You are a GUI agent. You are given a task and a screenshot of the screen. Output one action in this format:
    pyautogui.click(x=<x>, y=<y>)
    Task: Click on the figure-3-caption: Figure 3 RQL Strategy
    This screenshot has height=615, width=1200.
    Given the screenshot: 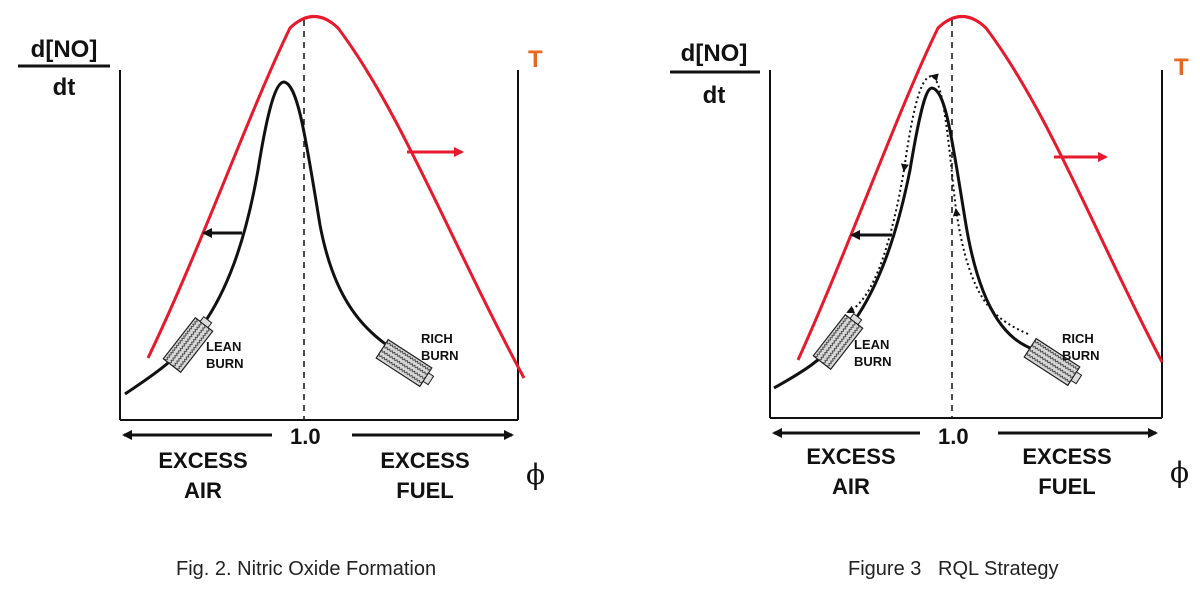 What is the action you would take?
    pyautogui.click(x=953, y=569)
    